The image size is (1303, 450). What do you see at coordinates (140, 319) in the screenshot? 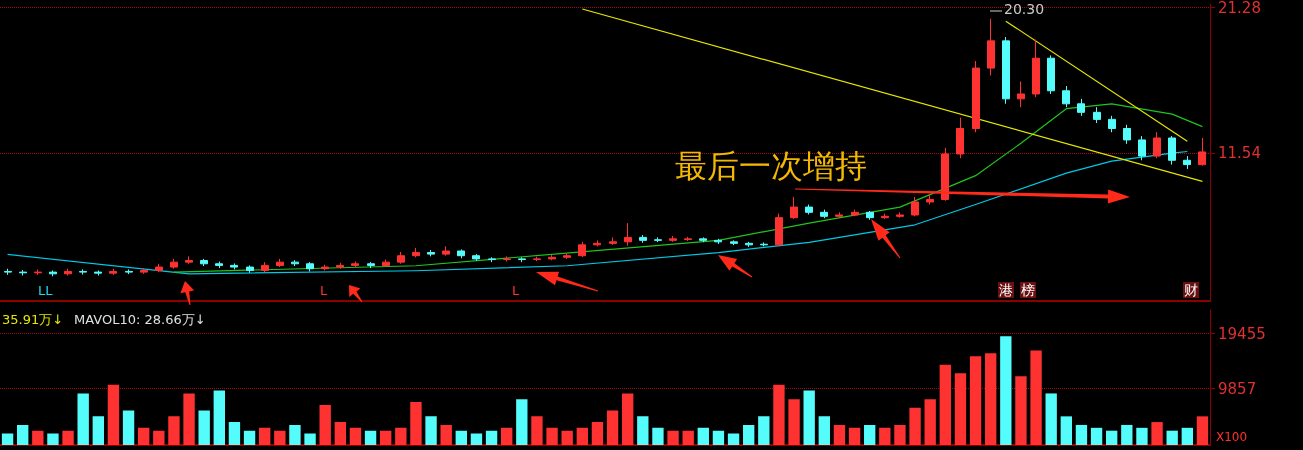
I see `annotation: MAVOL10: 28.66万↓` at bounding box center [140, 319].